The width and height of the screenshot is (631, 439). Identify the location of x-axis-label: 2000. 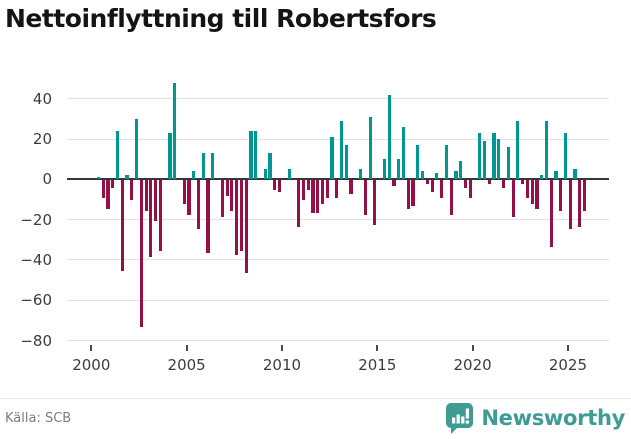
(91, 365).